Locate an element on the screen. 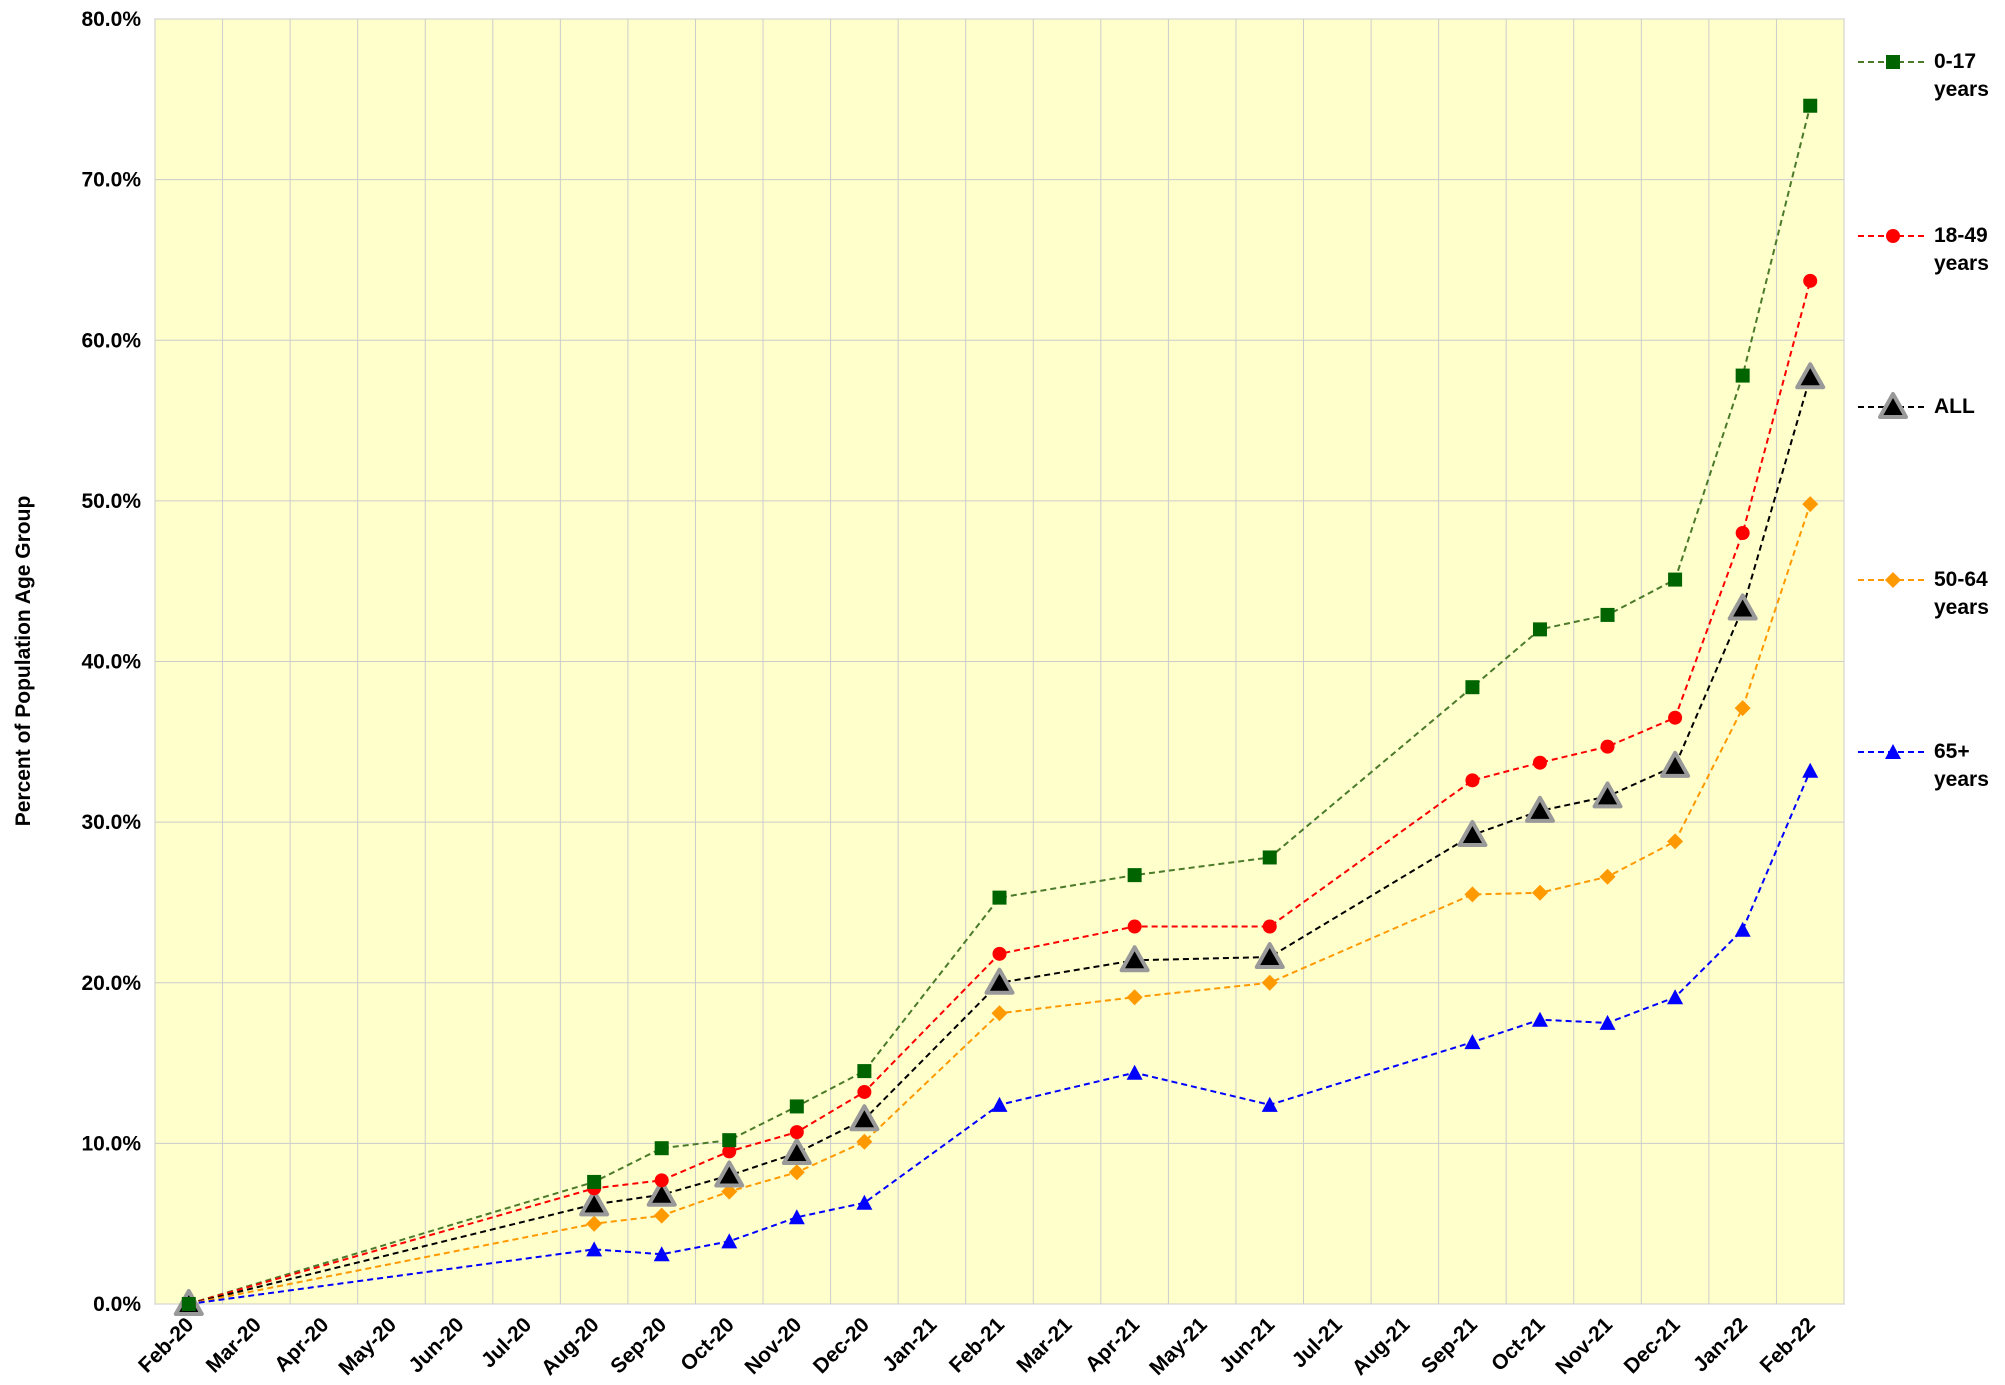 The image size is (2005, 1385). y-axis-label: Percent of Population Age Group is located at coordinates (23, 661).